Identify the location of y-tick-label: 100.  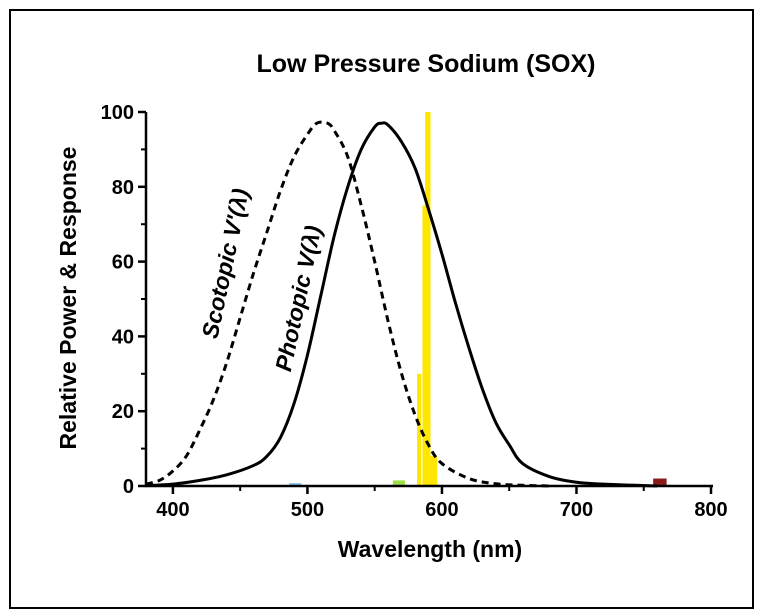
(117, 113).